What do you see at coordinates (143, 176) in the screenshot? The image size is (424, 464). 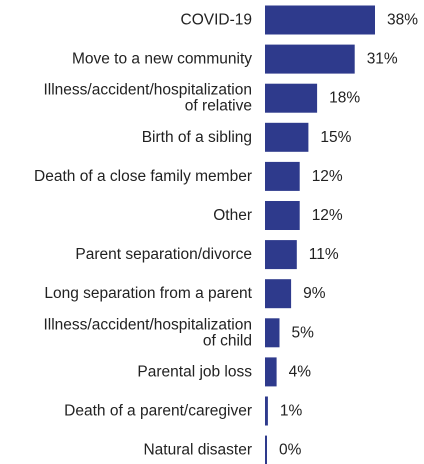 I see `category-label-4: Death of a close family member` at bounding box center [143, 176].